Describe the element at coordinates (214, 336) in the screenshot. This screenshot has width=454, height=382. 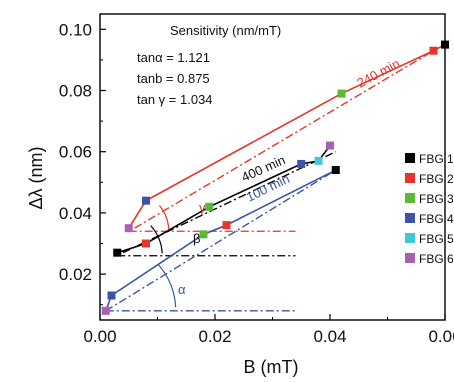
I see `x-tick-label: 0.02` at that location.